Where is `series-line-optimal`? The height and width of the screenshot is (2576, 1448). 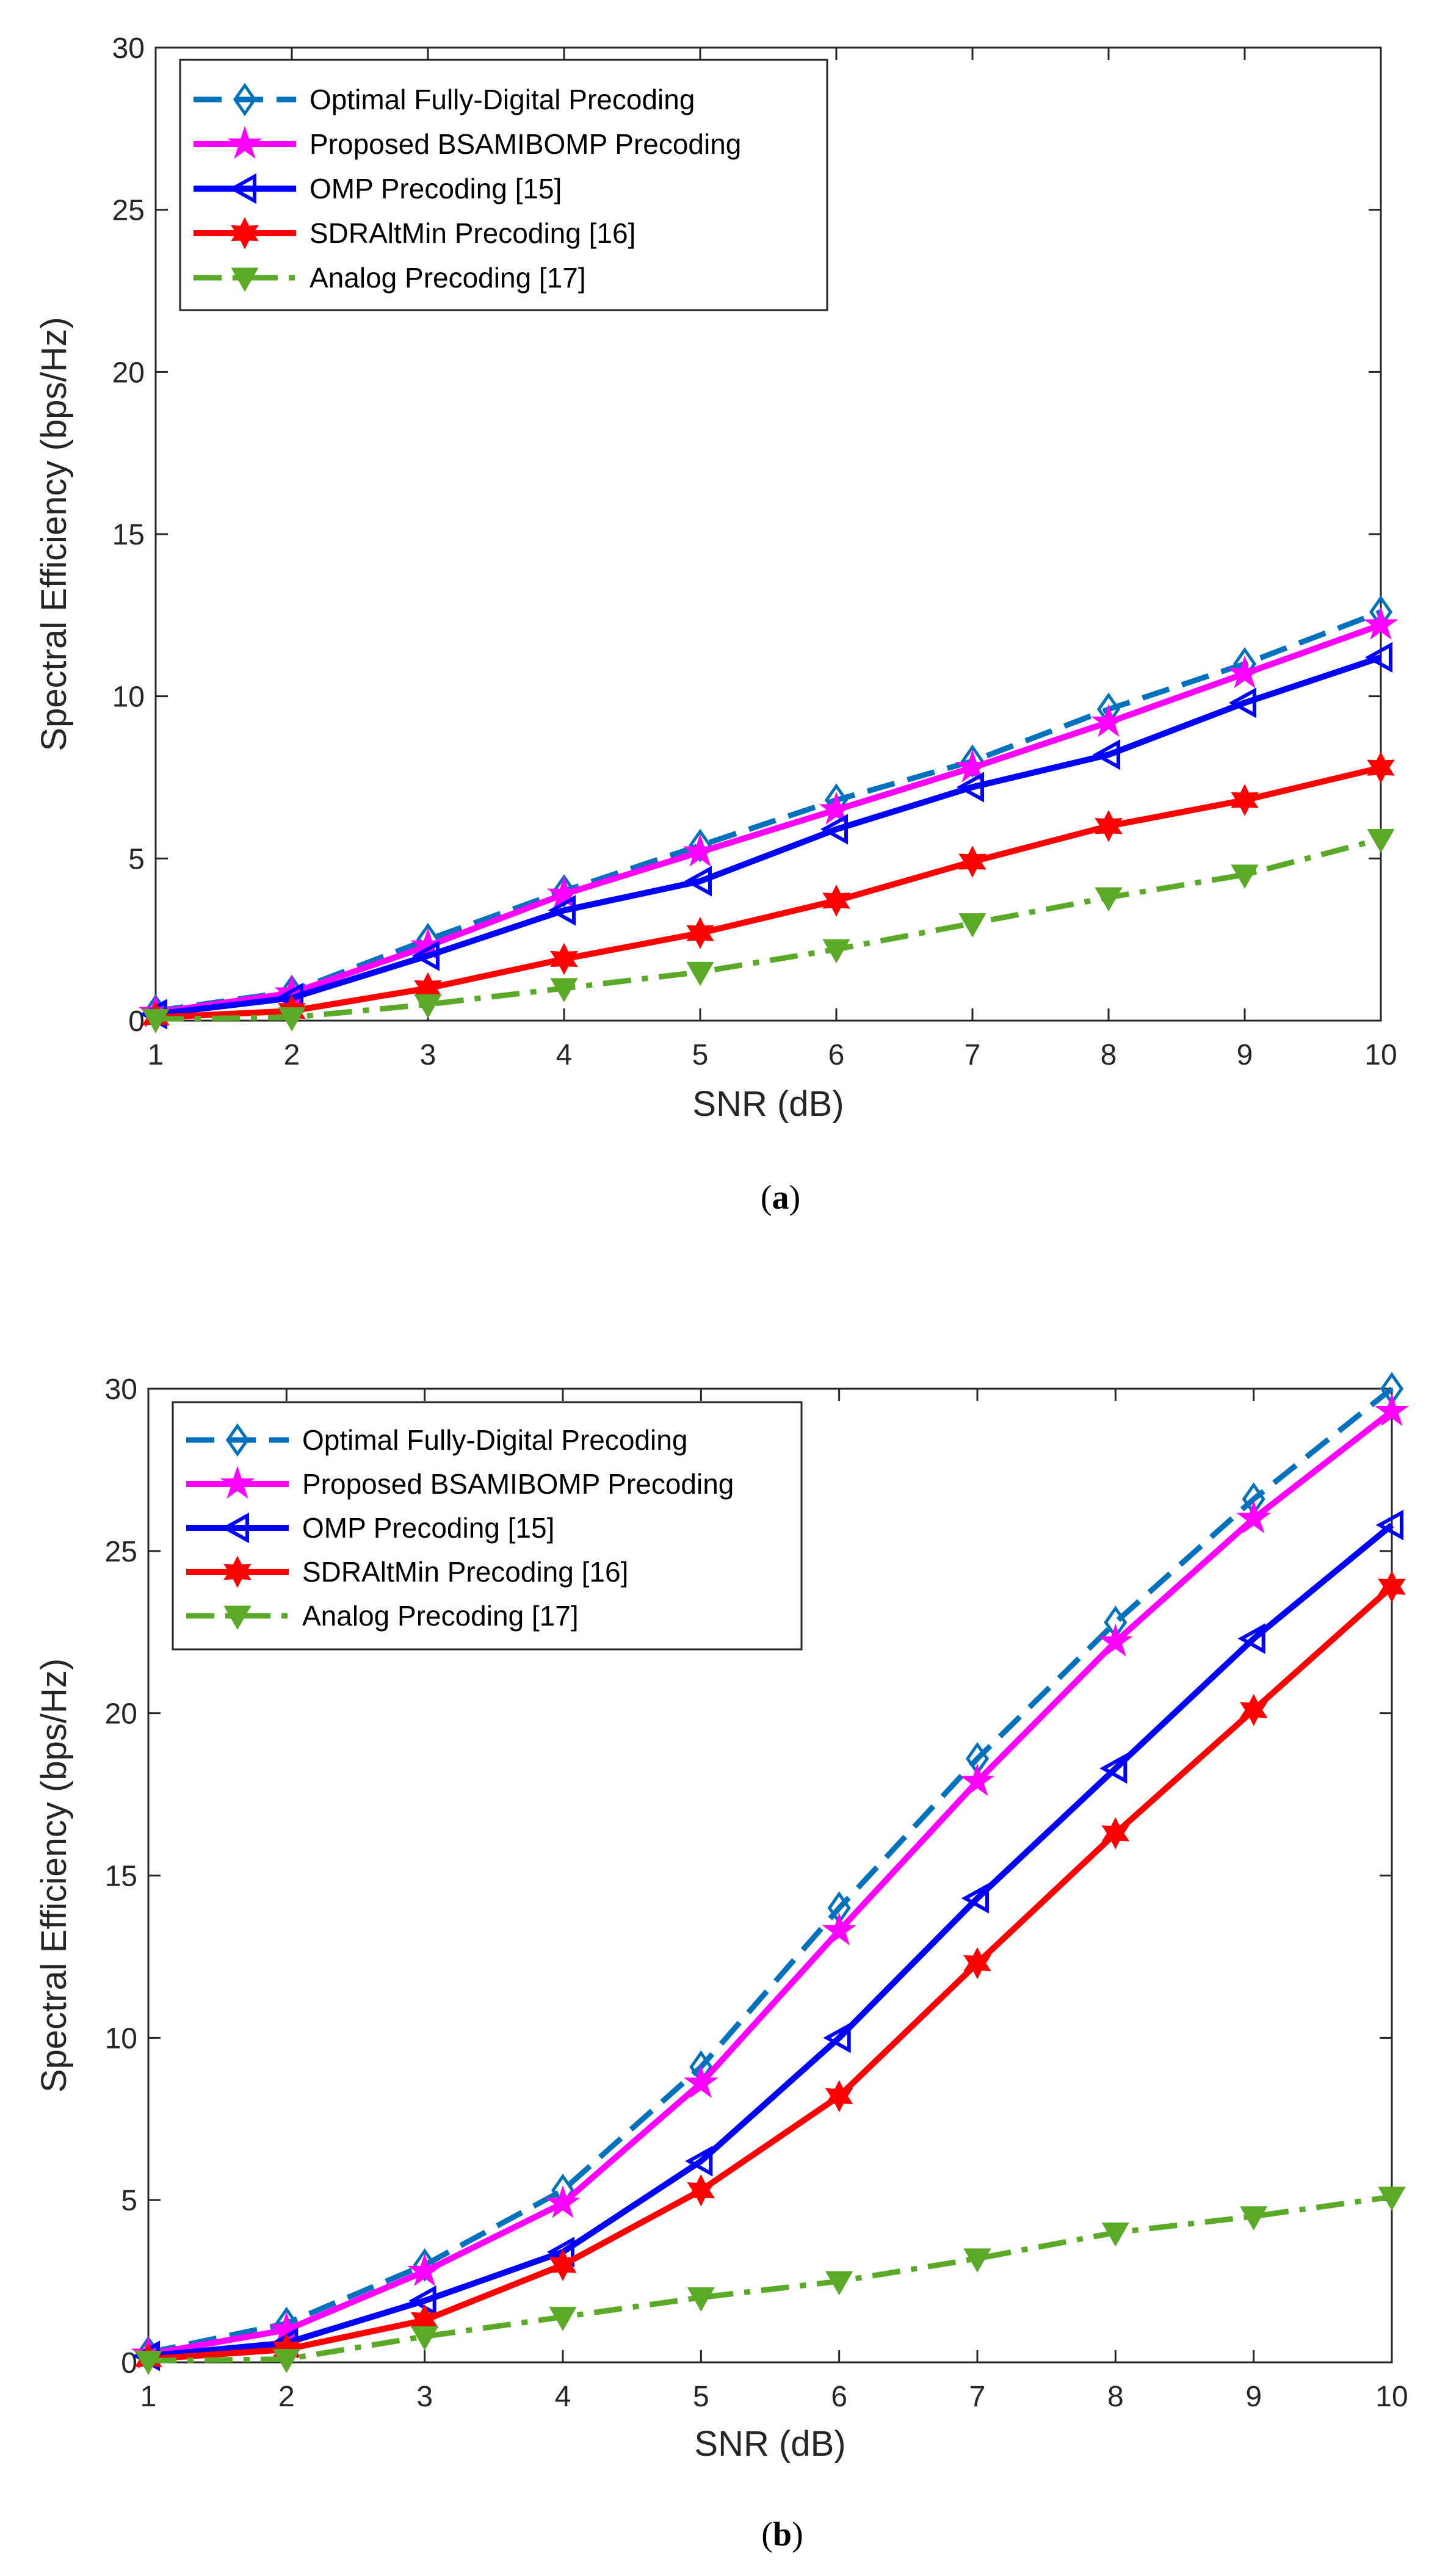 series-line-optimal is located at coordinates (768, 811).